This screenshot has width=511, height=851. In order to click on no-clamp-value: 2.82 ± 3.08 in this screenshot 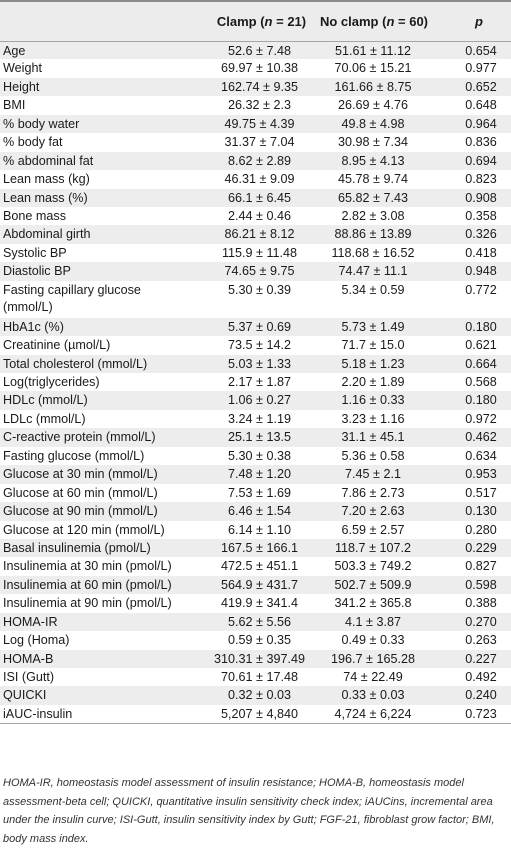, I will do `click(373, 215)`.